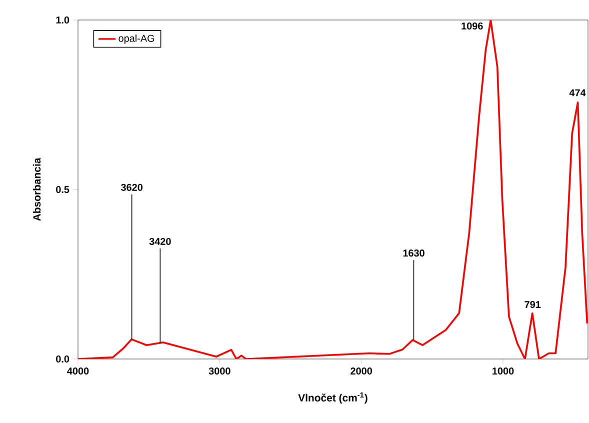 Image resolution: width=589 pixels, height=423 pixels. I want to click on y-tick-label: 0.0, so click(63, 359).